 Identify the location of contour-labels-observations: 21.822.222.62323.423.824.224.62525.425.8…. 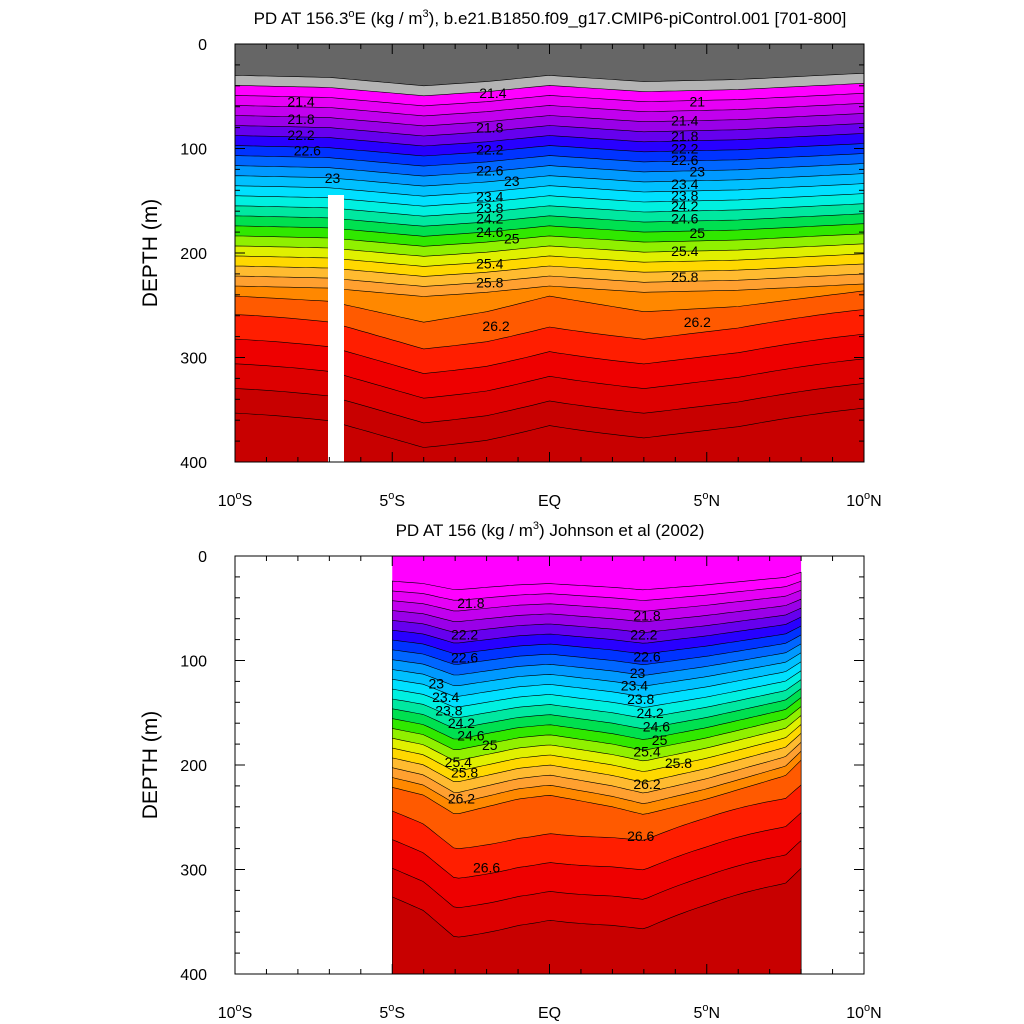
(560, 735).